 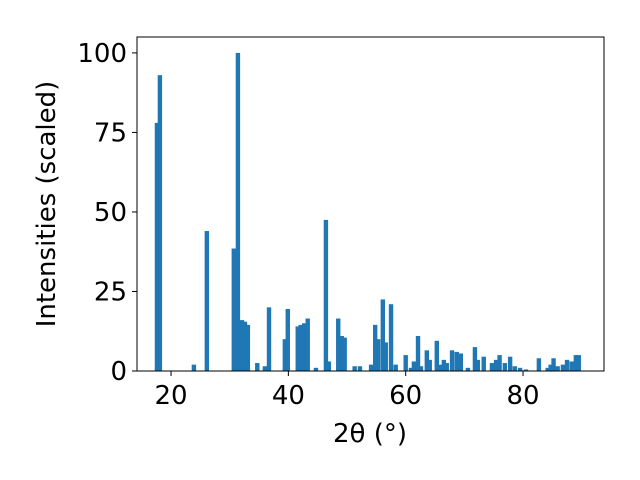 I want to click on y-tick-label: 75, so click(x=110, y=133).